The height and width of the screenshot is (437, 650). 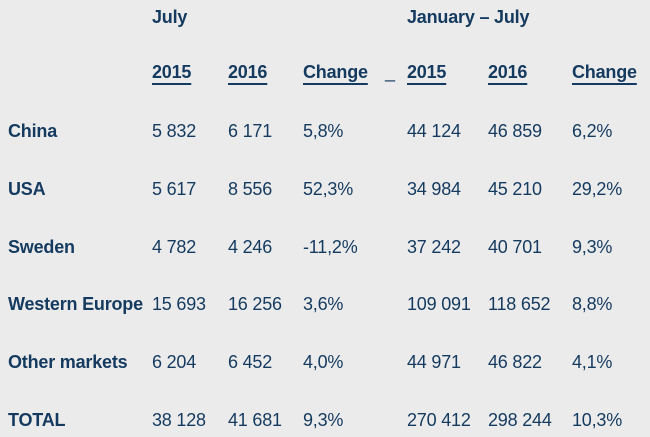 I want to click on column-header-janjul-2016: 2016, so click(x=508, y=72).